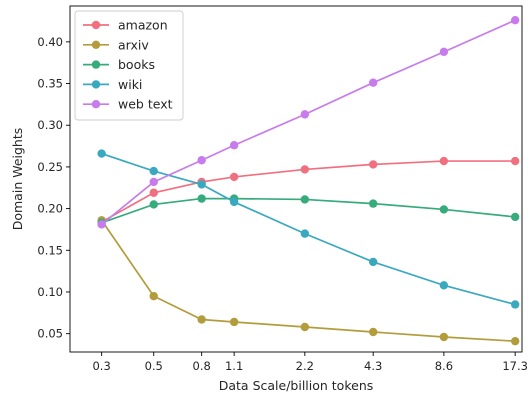 Image resolution: width=532 pixels, height=398 pixels. I want to click on x-tick-label: 0.3, so click(101, 366).